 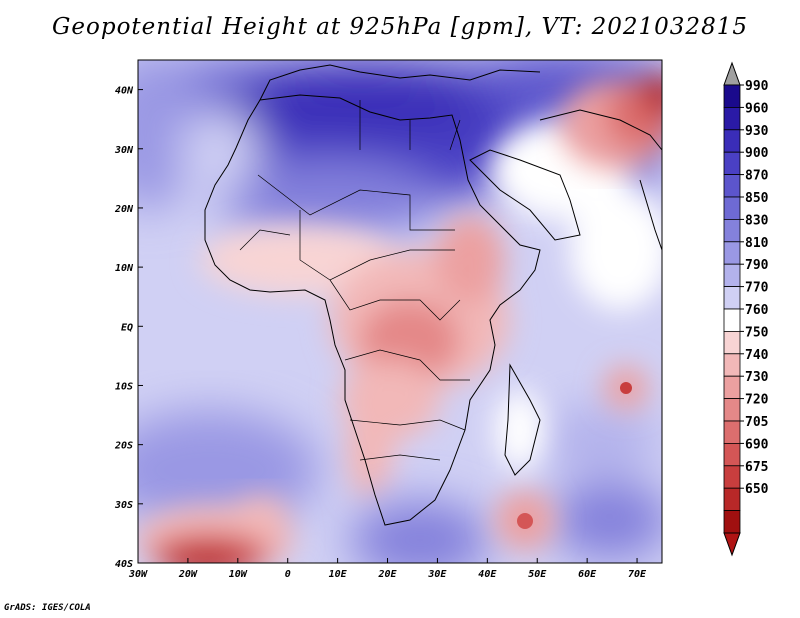 I want to click on colorbar-level-label: 930, so click(x=757, y=131).